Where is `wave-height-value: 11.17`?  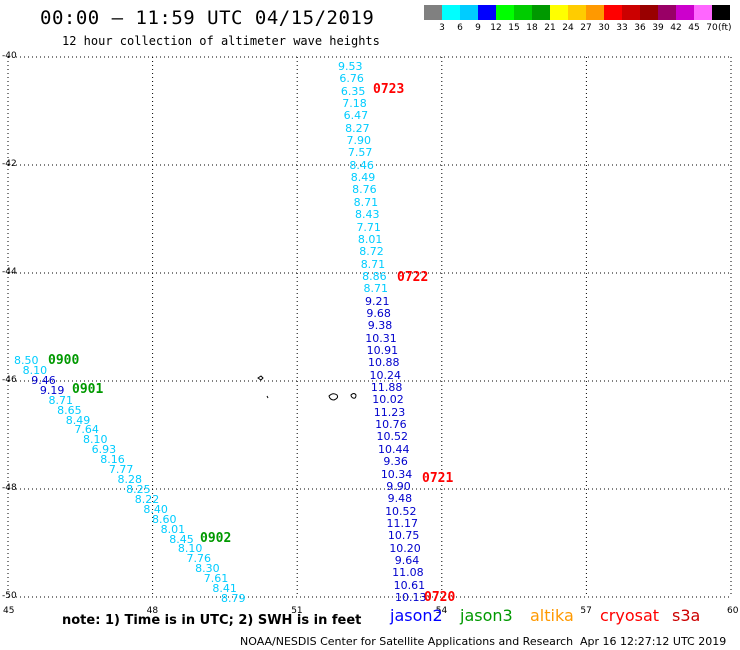
wave-height-value: 11.17 is located at coordinates (402, 523).